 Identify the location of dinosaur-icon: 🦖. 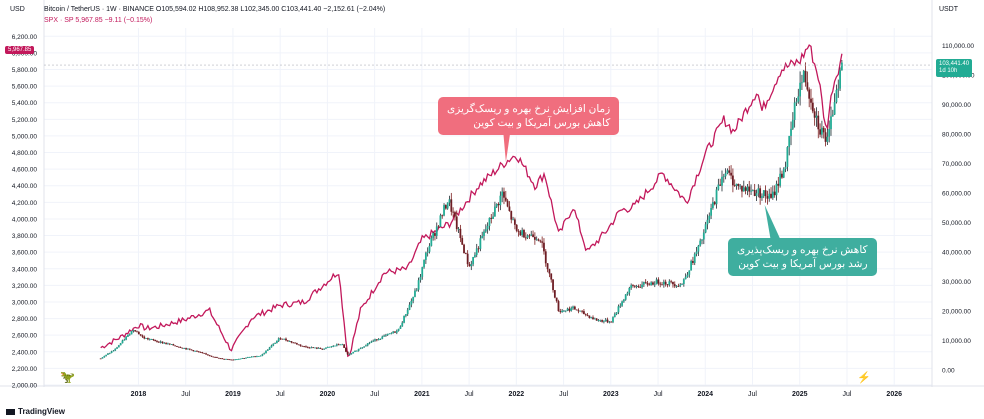
(67, 377).